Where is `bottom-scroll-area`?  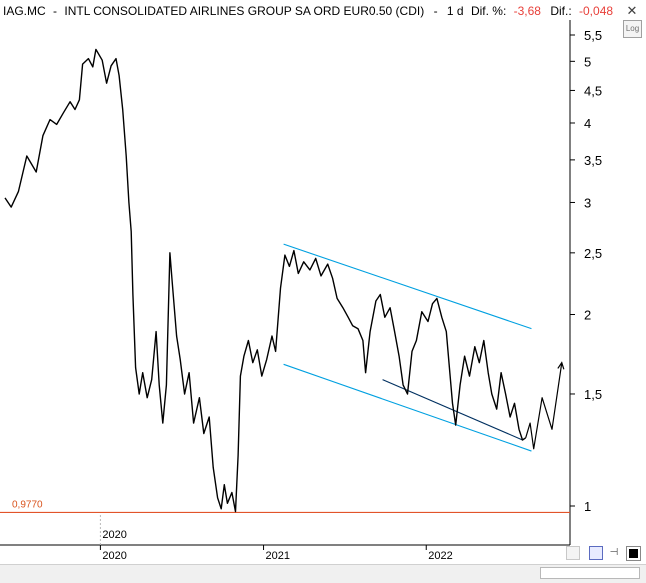
bottom-scroll-area is located at coordinates (323, 573).